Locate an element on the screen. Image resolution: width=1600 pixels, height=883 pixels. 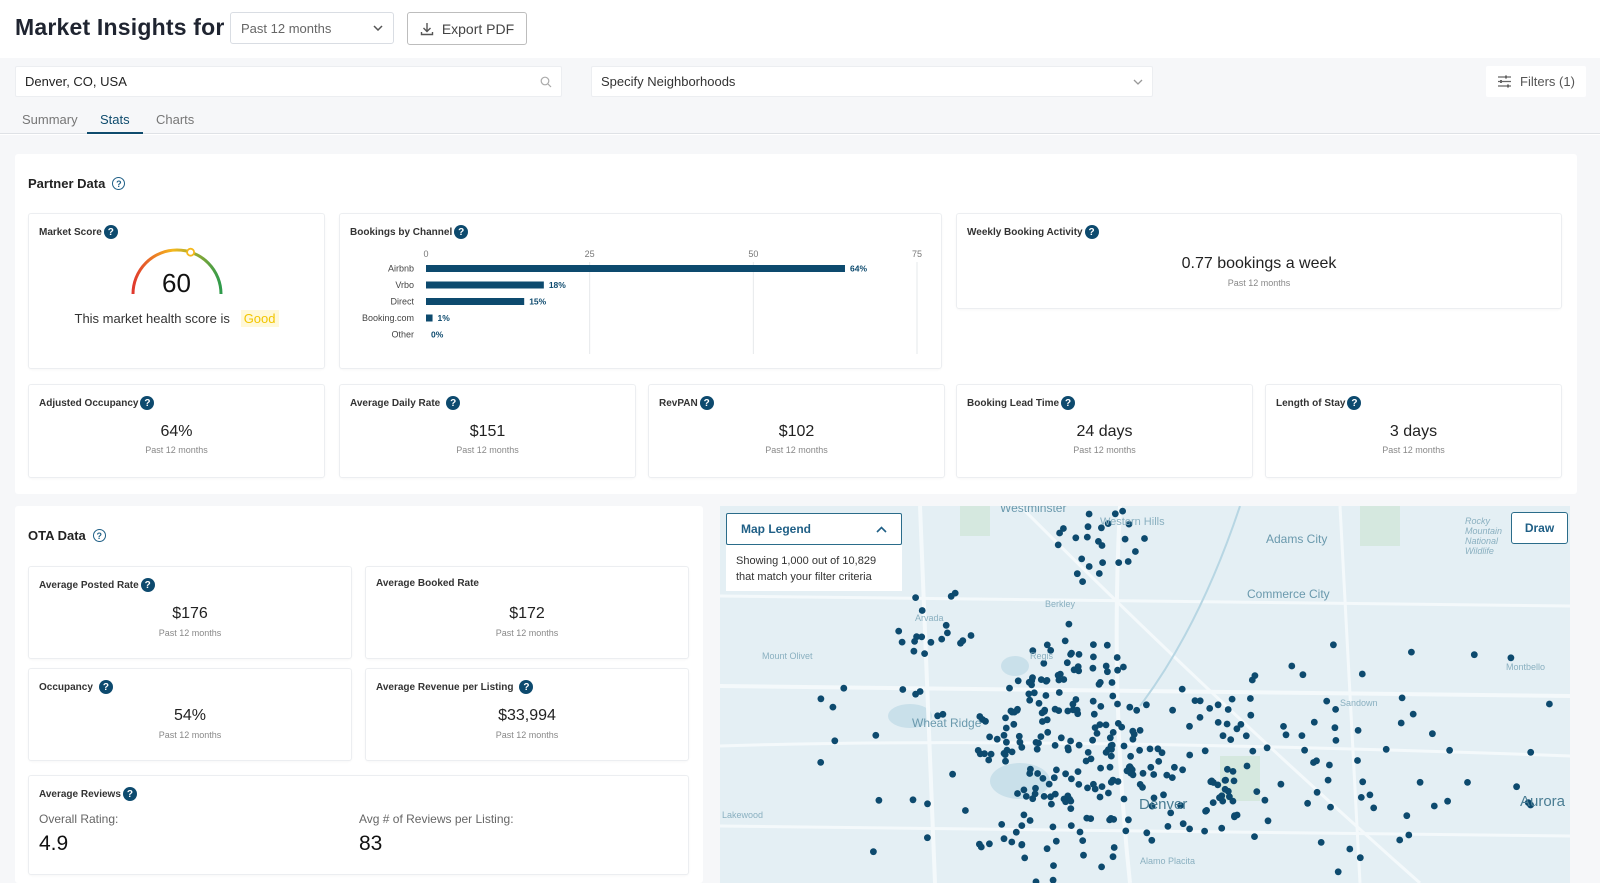
location-input: Denver, CO, USA is located at coordinates (288, 81).